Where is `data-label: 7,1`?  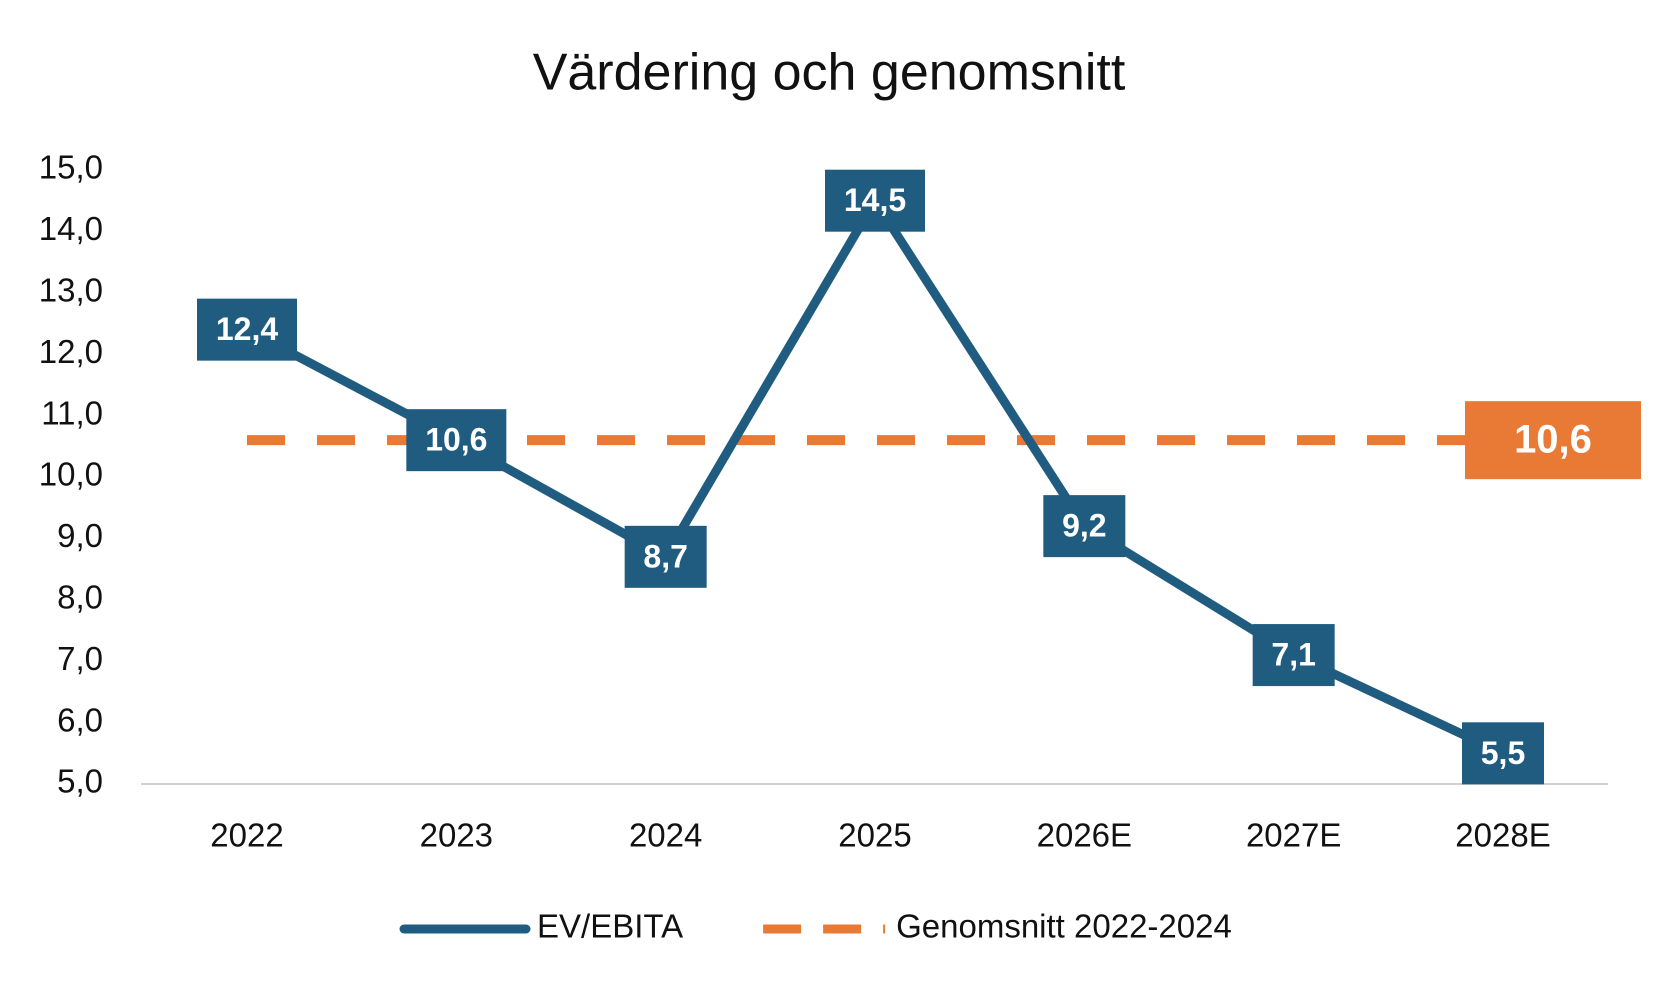
data-label: 7,1 is located at coordinates (1293, 655).